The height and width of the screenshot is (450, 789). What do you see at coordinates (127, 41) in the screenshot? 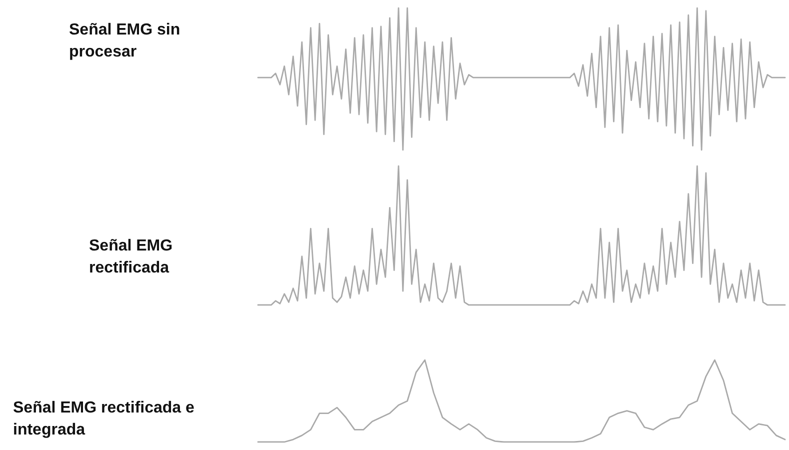
I see `text: Señal EMG sin procesar` at bounding box center [127, 41].